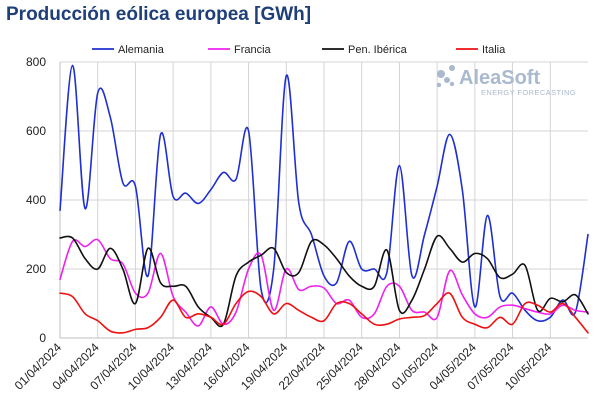 Image resolution: width=600 pixels, height=418 pixels. I want to click on y-tick-label: 200, so click(36, 269).